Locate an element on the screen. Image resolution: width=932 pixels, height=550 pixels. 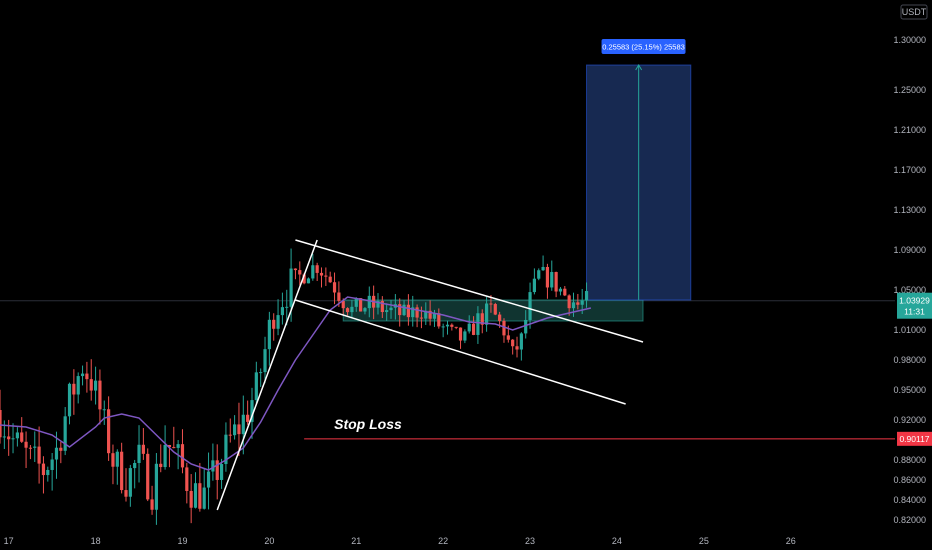
stop-loss-label: Stop Loss is located at coordinates (368, 424).